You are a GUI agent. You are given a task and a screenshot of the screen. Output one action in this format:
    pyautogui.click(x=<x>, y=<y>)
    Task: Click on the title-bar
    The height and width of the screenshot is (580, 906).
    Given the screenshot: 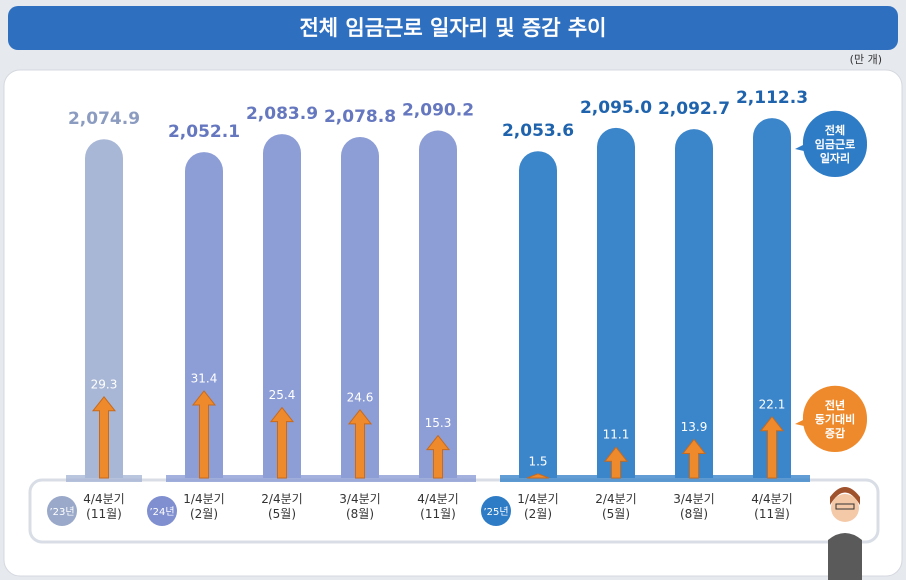 What is the action you would take?
    pyautogui.click(x=453, y=28)
    